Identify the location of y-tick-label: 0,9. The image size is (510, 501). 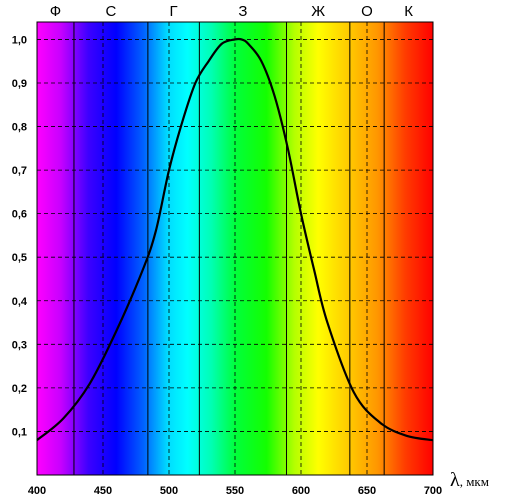
(19, 84).